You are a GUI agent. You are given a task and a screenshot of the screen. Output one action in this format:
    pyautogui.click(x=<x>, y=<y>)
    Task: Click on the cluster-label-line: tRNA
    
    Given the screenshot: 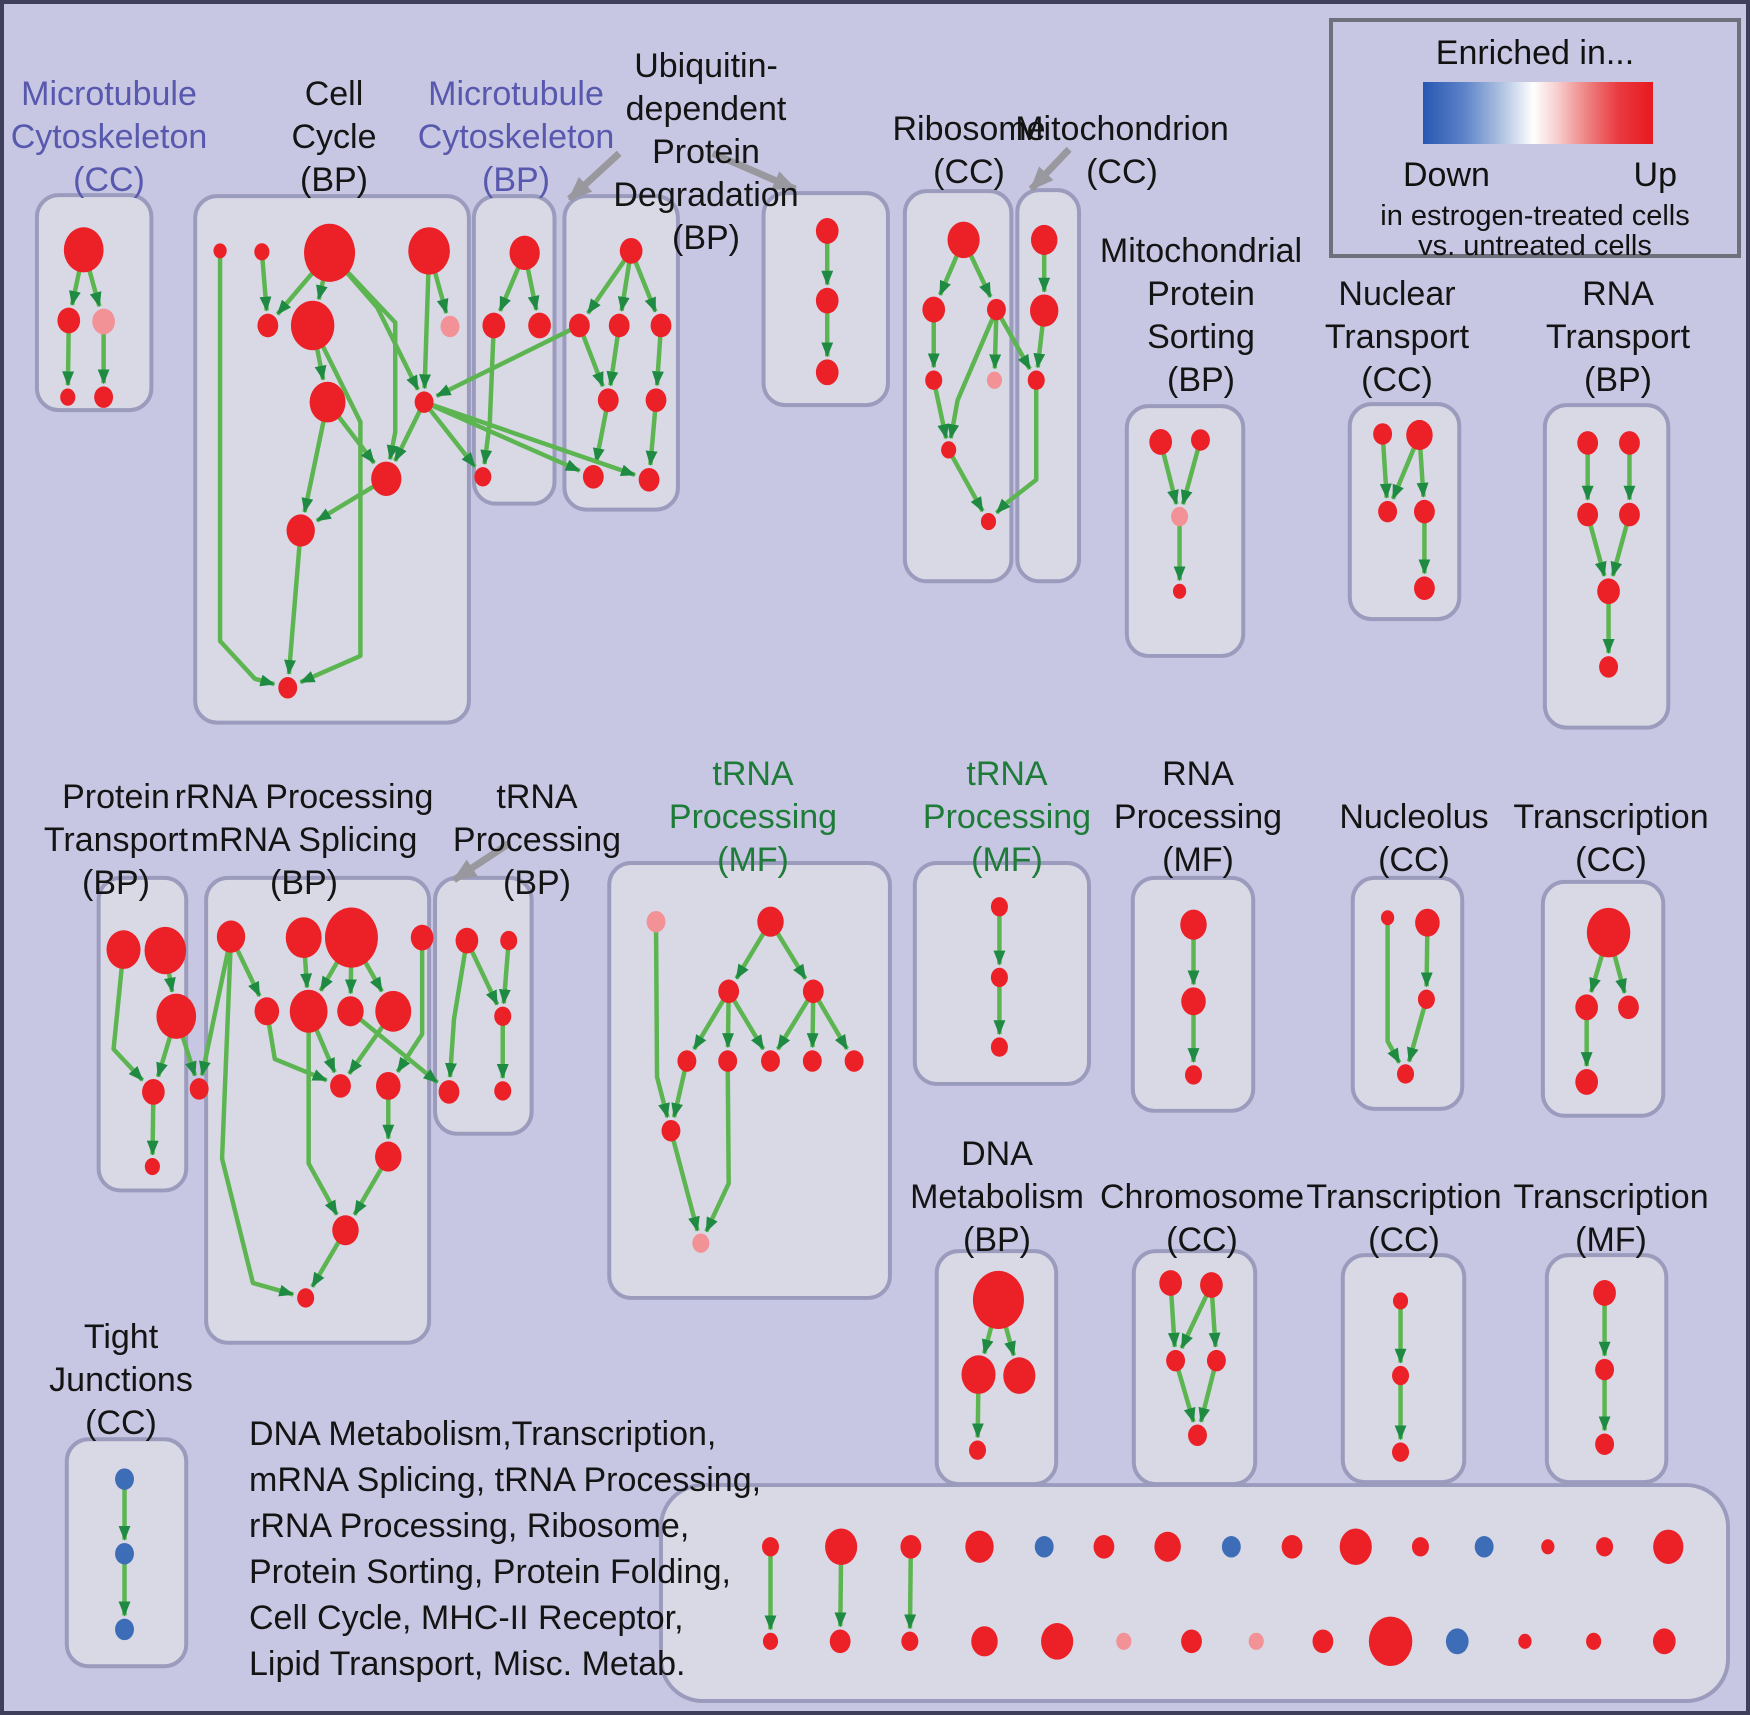 What is the action you would take?
    pyautogui.click(x=753, y=774)
    